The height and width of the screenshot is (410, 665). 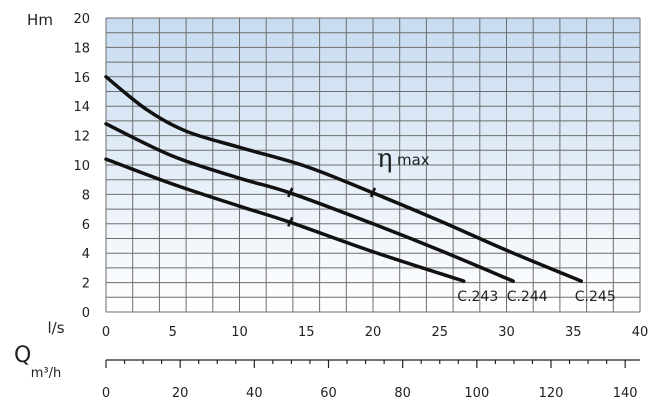 What do you see at coordinates (55, 328) in the screenshot?
I see `x-axis-unit-primary: l/s` at bounding box center [55, 328].